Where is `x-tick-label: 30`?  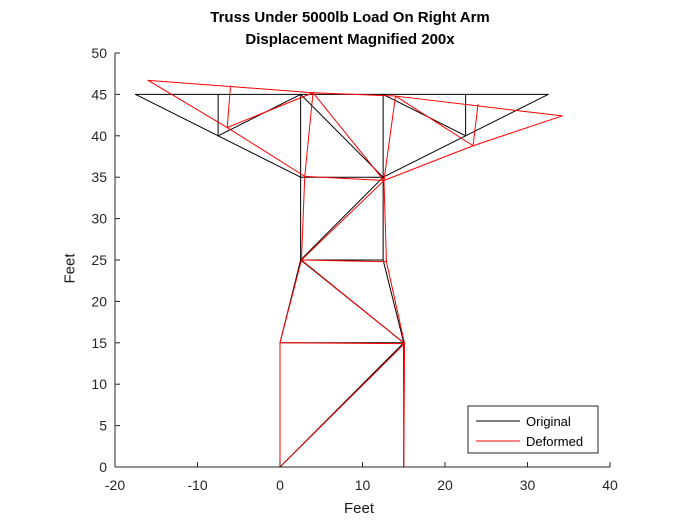
x-tick-label: 30 is located at coordinates (528, 485).